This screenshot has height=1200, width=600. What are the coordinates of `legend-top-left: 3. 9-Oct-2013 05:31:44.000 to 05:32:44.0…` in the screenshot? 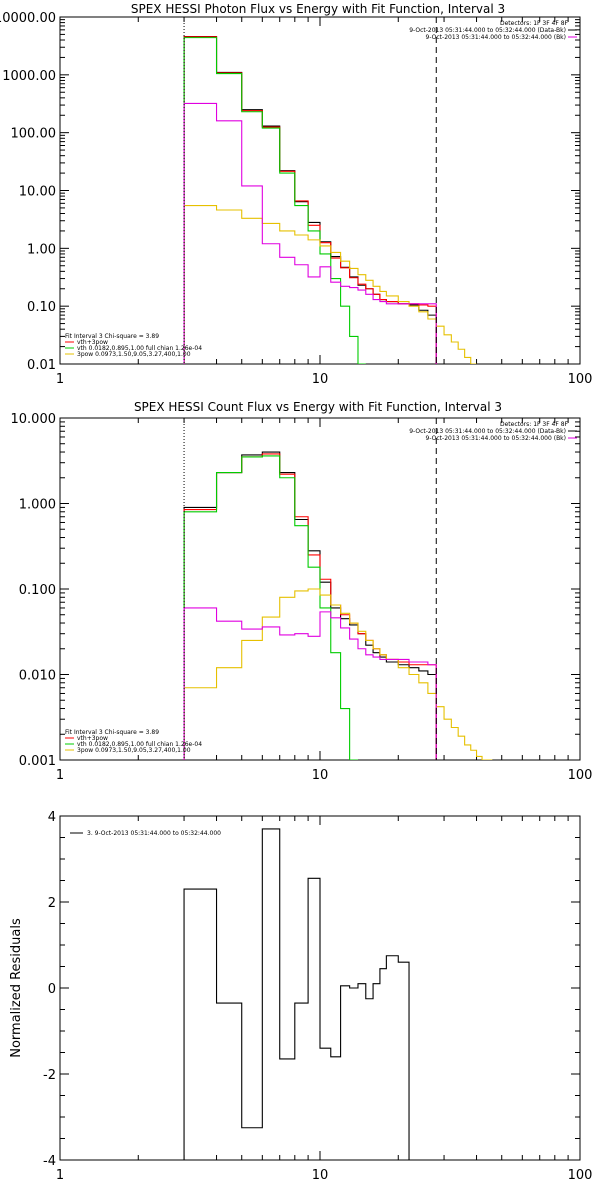 It's located at (145, 833).